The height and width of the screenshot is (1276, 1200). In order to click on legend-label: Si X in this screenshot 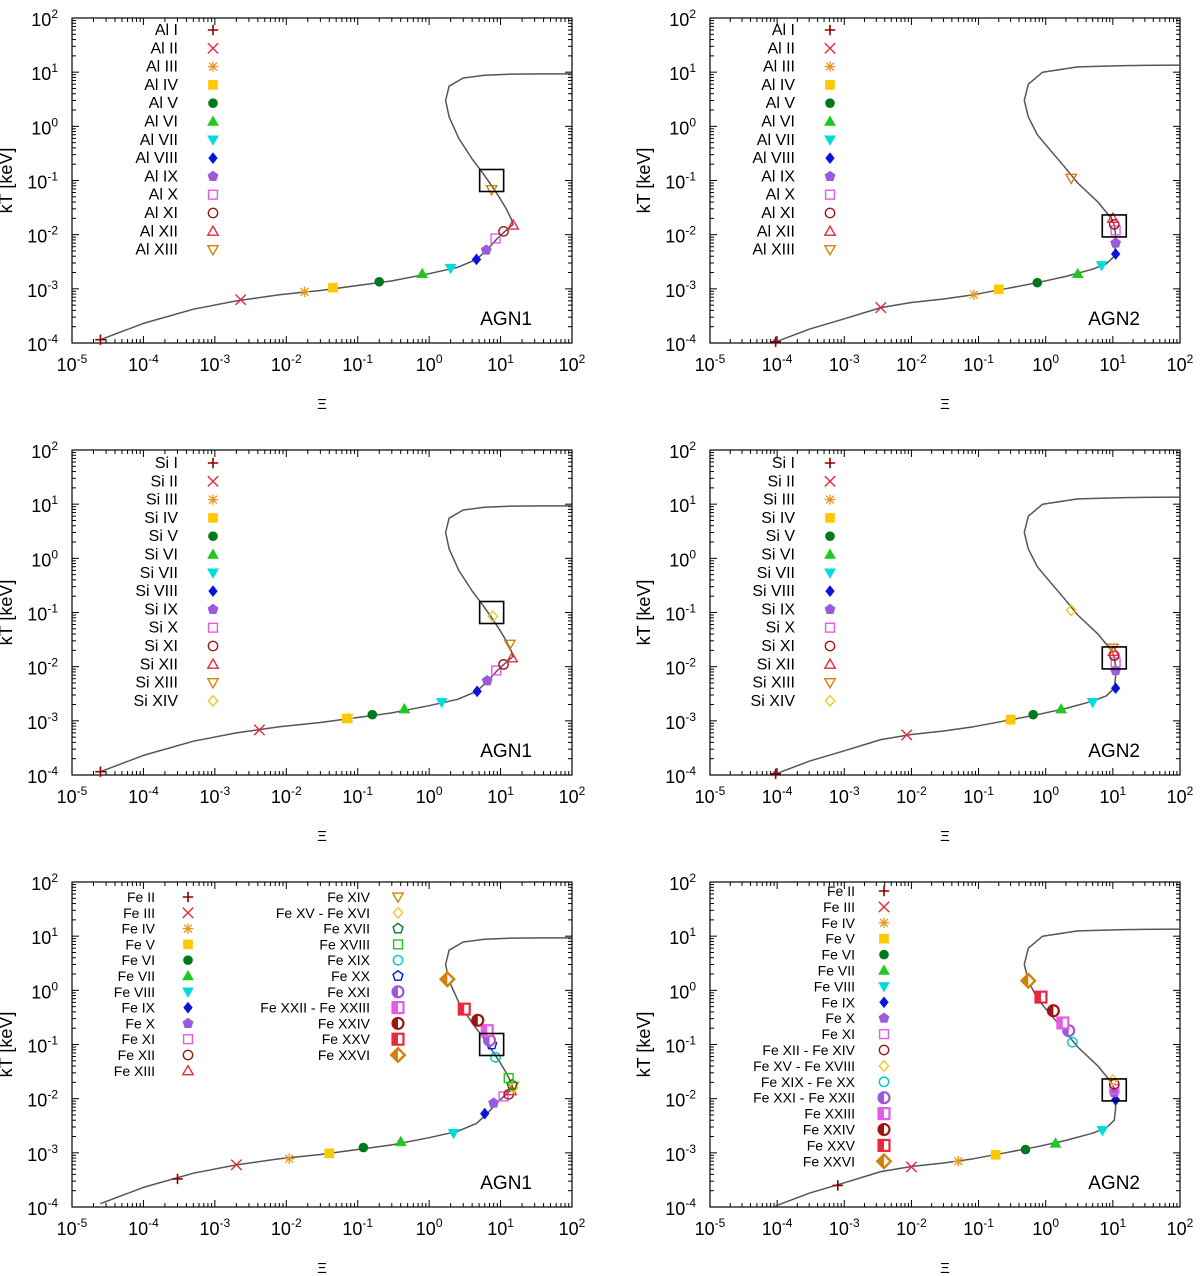, I will do `click(164, 628)`.